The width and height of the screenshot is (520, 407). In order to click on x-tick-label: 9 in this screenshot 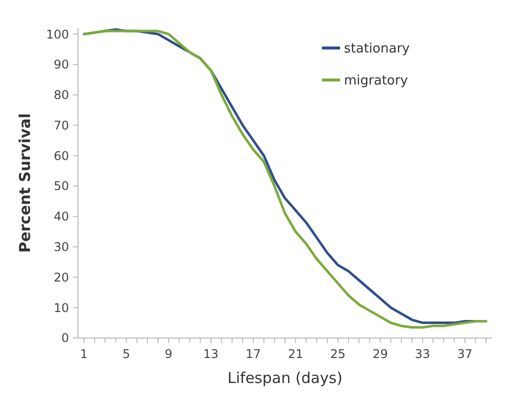, I will do `click(168, 354)`.